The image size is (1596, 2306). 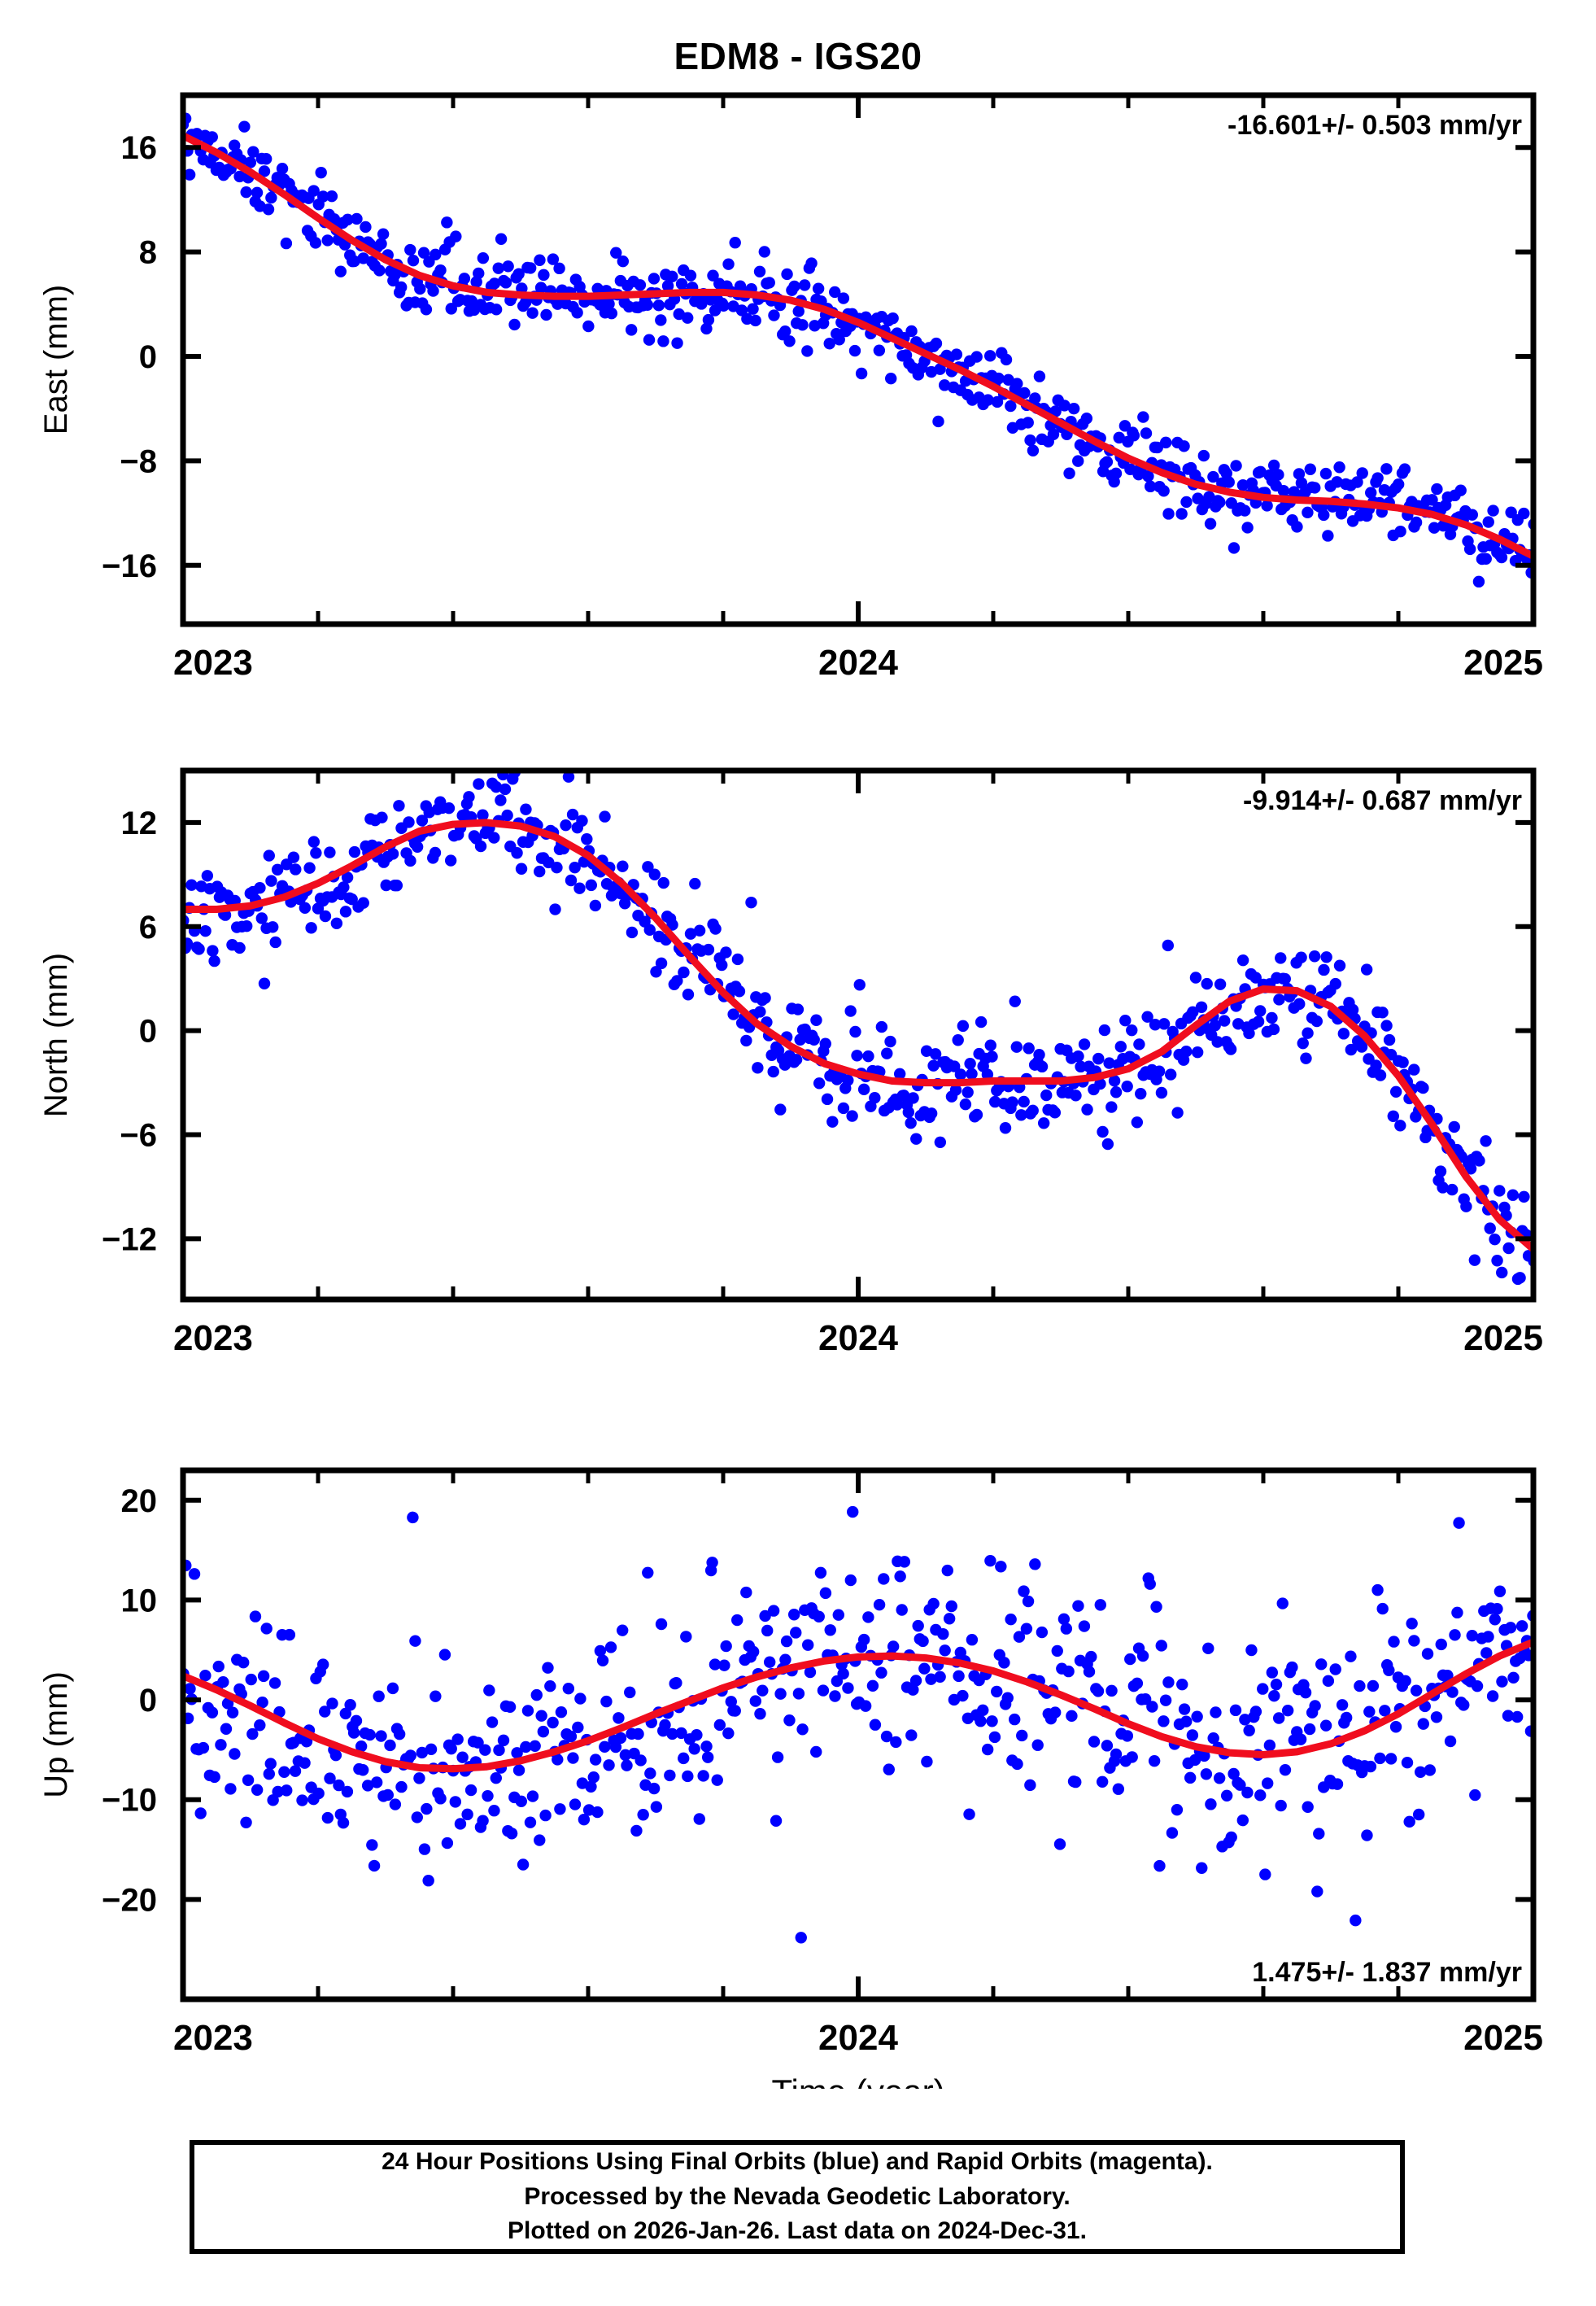 I want to click on y-tick-label: −10, so click(x=129, y=1801).